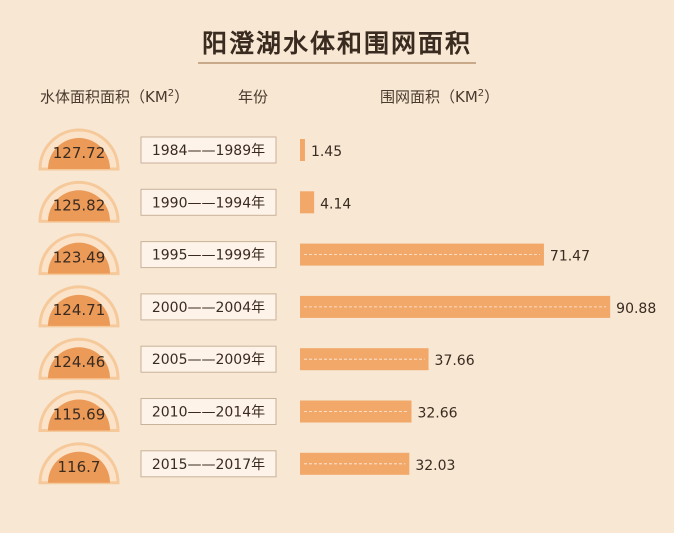  I want to click on year-header: 年份, so click(253, 96).